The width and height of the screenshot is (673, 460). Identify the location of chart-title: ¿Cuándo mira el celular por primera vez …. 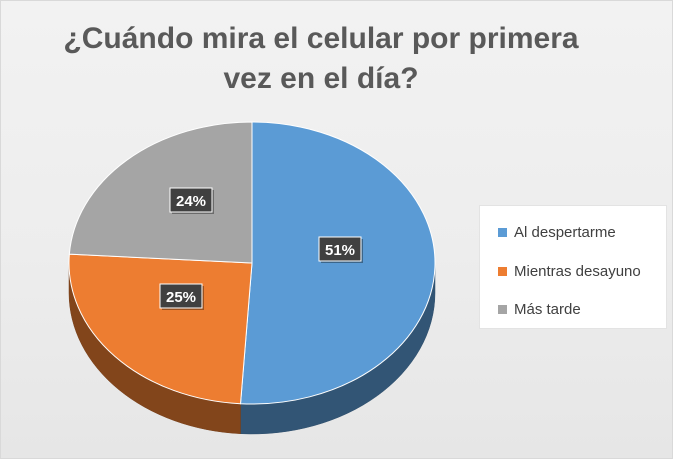
(321, 59).